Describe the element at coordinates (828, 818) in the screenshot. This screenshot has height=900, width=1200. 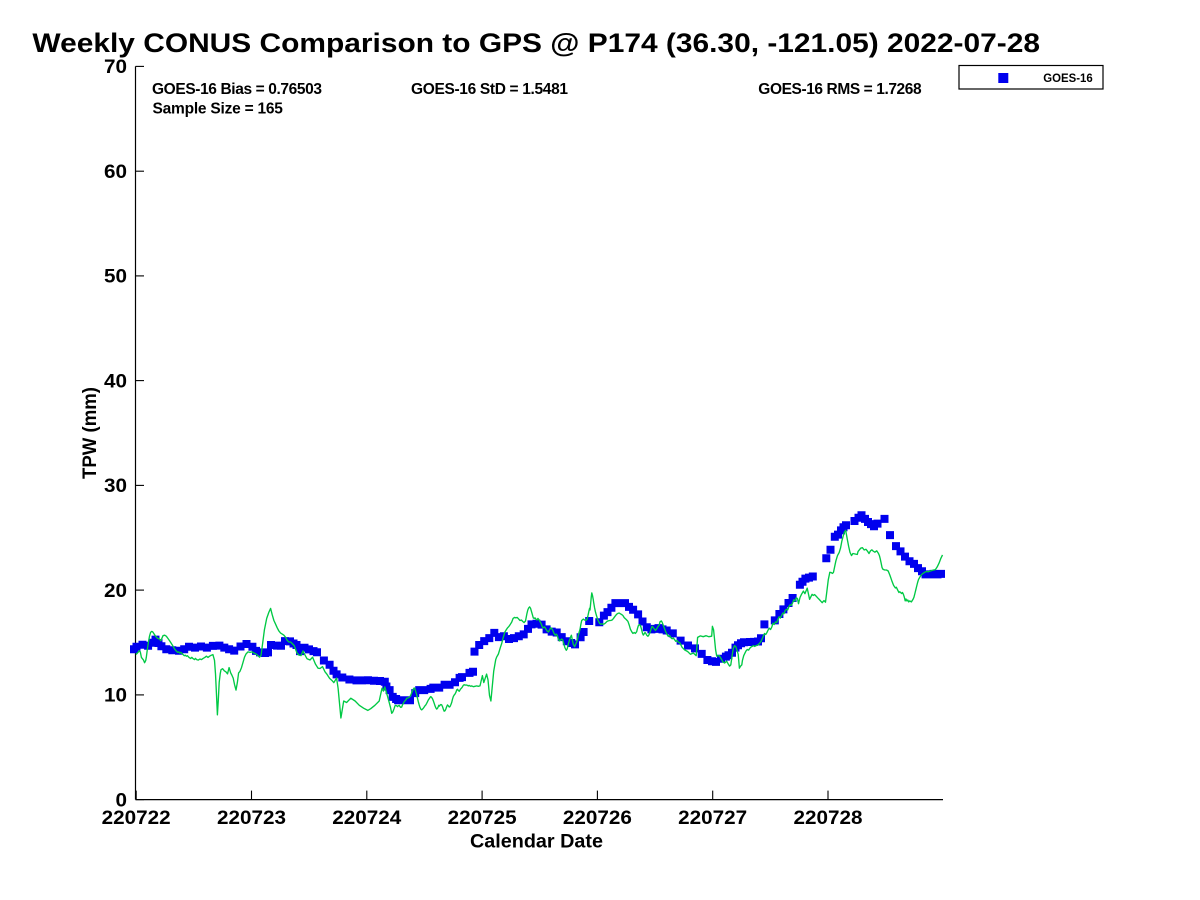
I see `svg-text: 220728` at that location.